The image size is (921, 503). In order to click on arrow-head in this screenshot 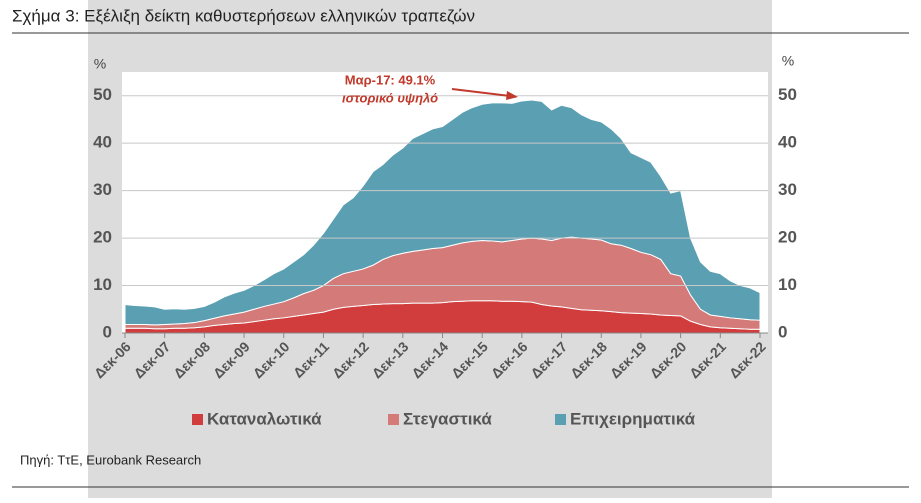, I will do `click(512, 95)`.